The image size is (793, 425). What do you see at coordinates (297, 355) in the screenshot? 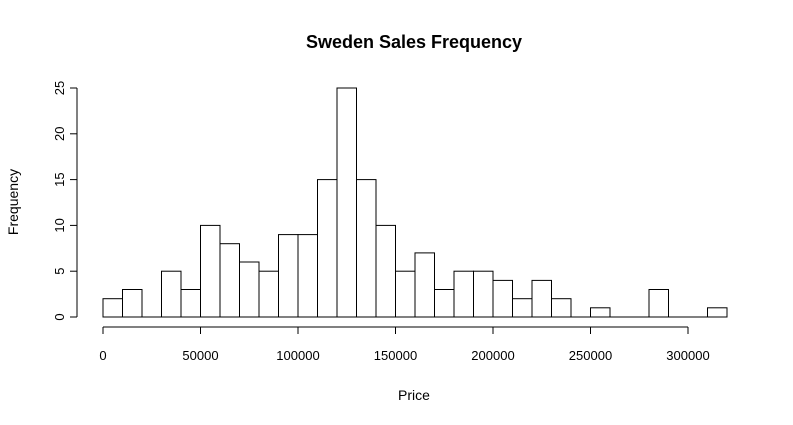
I see `x-tick-label: 100000` at bounding box center [297, 355].